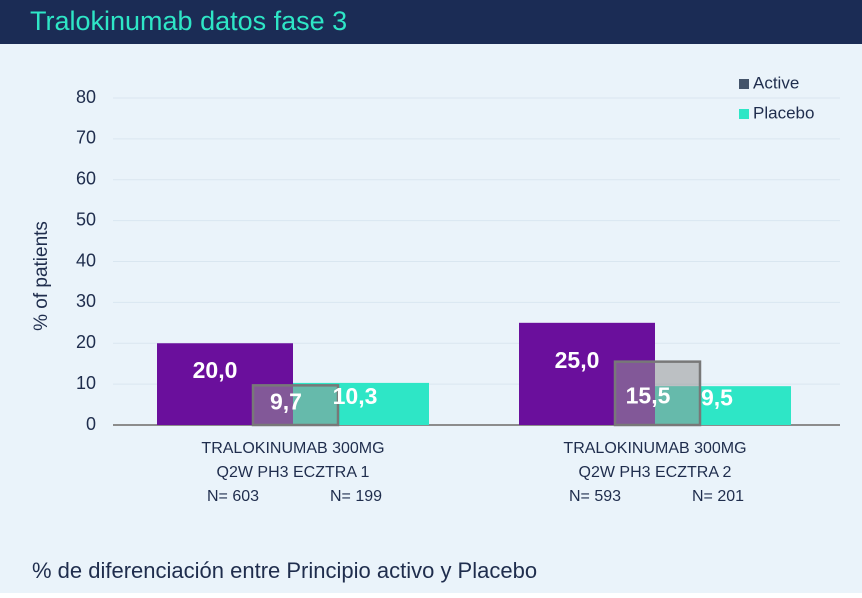  What do you see at coordinates (776, 82) in the screenshot?
I see `legend-label: Active` at bounding box center [776, 82].